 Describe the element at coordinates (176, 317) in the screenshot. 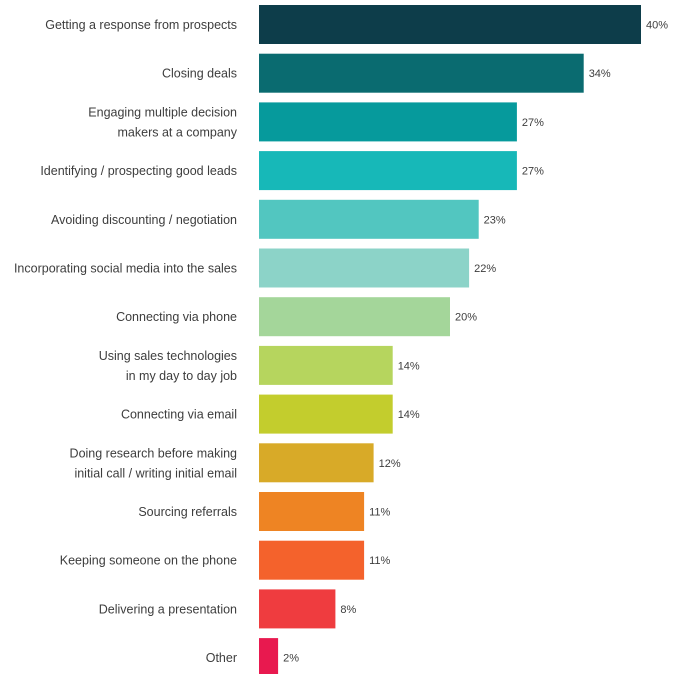

I see `category-label: Connecting via phone` at that location.